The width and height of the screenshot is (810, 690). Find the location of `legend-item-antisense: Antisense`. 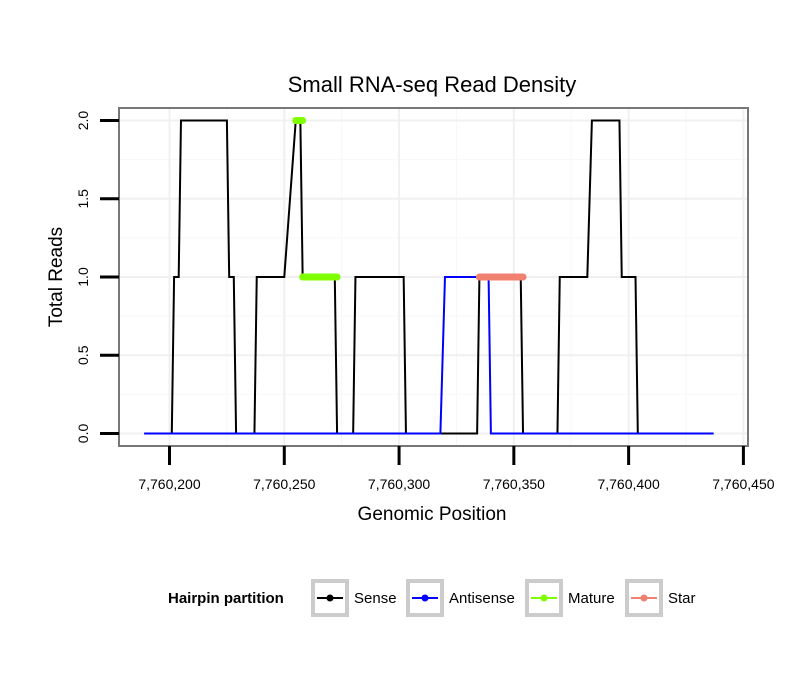

legend-item-antisense: Antisense is located at coordinates (460, 598).